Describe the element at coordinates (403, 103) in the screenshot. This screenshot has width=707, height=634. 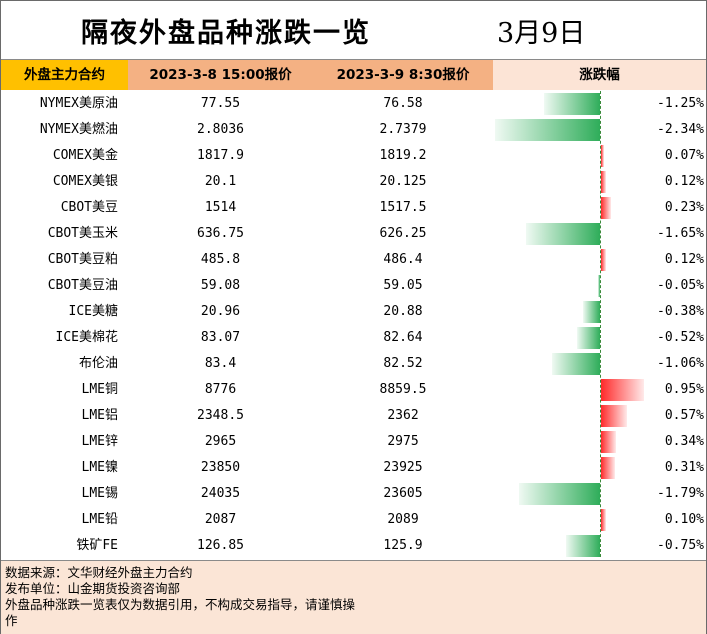
I see `curr-price: 76.58` at that location.